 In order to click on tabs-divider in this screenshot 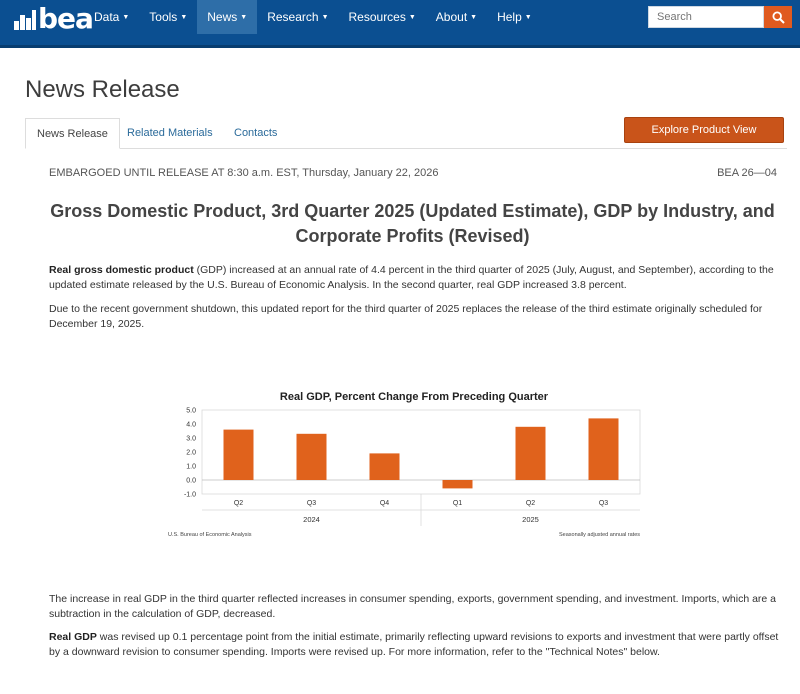, I will do `click(406, 148)`.